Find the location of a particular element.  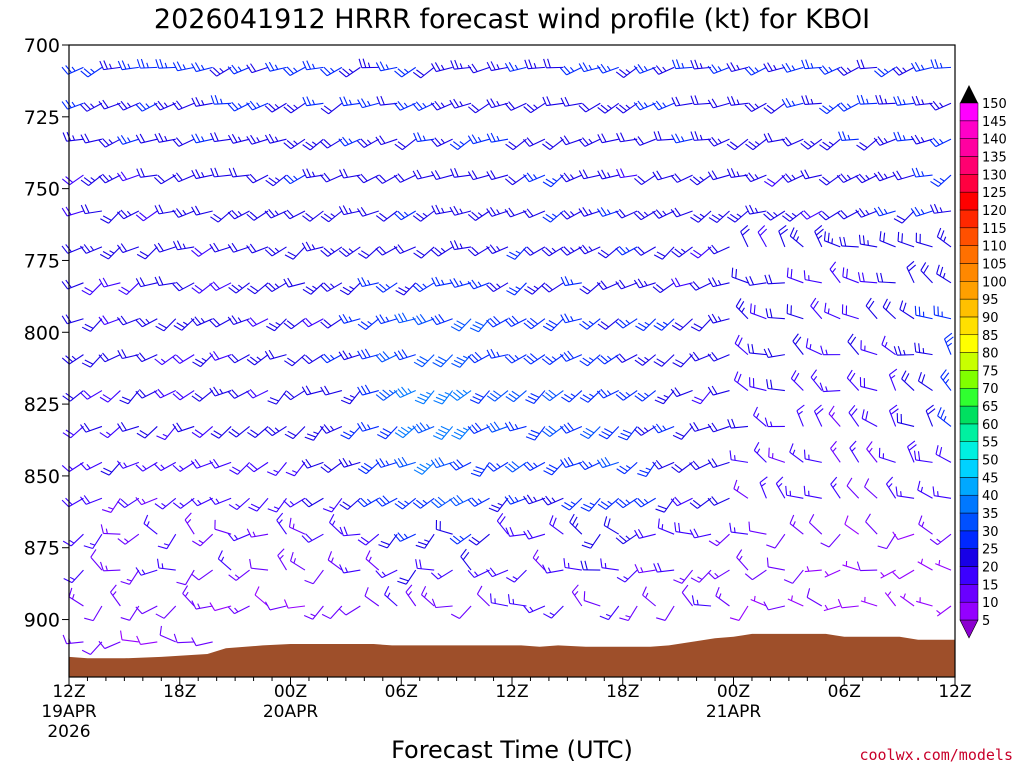

colorbar-cell is located at coordinates (969, 379).